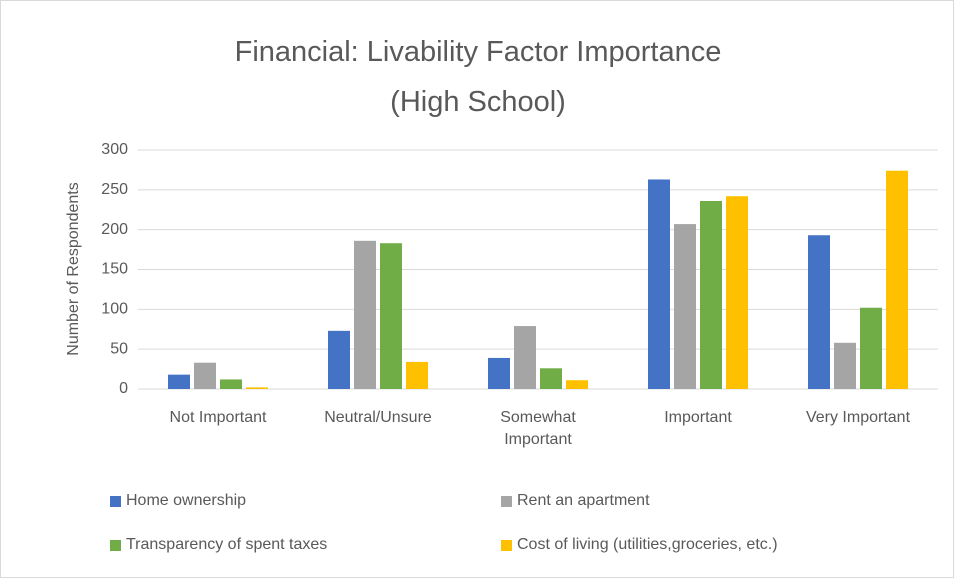 The image size is (954, 578). Describe the element at coordinates (583, 500) in the screenshot. I see `legend-label: Rent an apartment` at that location.